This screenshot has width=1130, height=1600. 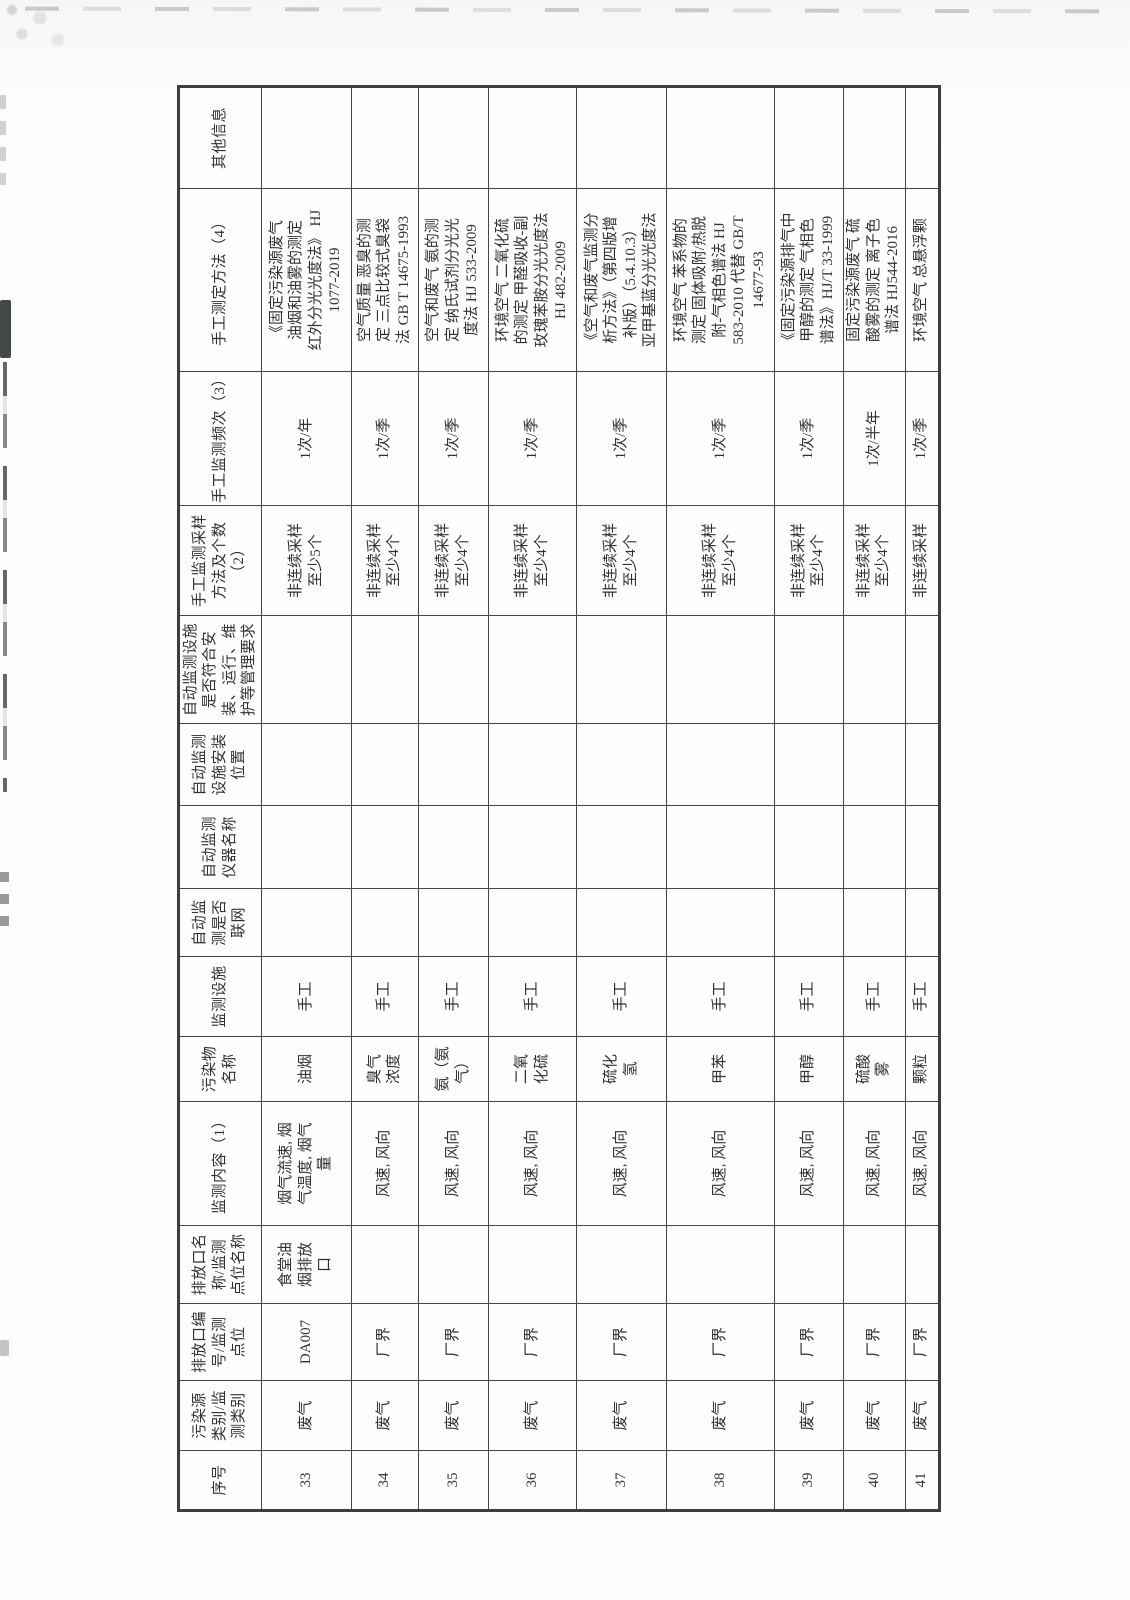 What do you see at coordinates (720, 1342) in the screenshot?
I see `cell-38-paifangkou-bianhao: 厂界` at bounding box center [720, 1342].